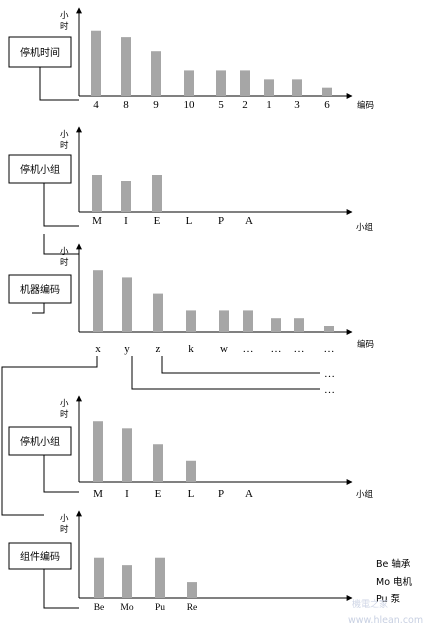 This screenshot has height=627, width=428. Describe the element at coordinates (38, 308) in the screenshot. I see `connector-chart3-to-chart4` at that location.